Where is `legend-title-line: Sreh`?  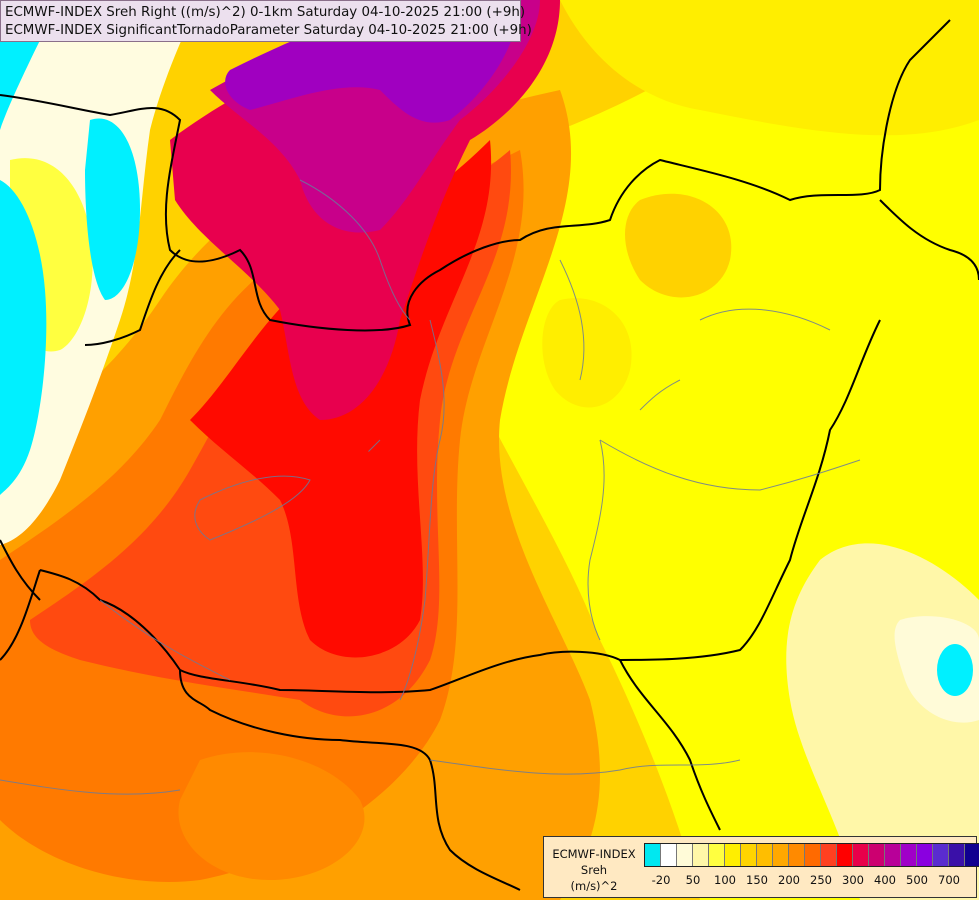 legend-title-line: Sreh is located at coordinates (594, 870).